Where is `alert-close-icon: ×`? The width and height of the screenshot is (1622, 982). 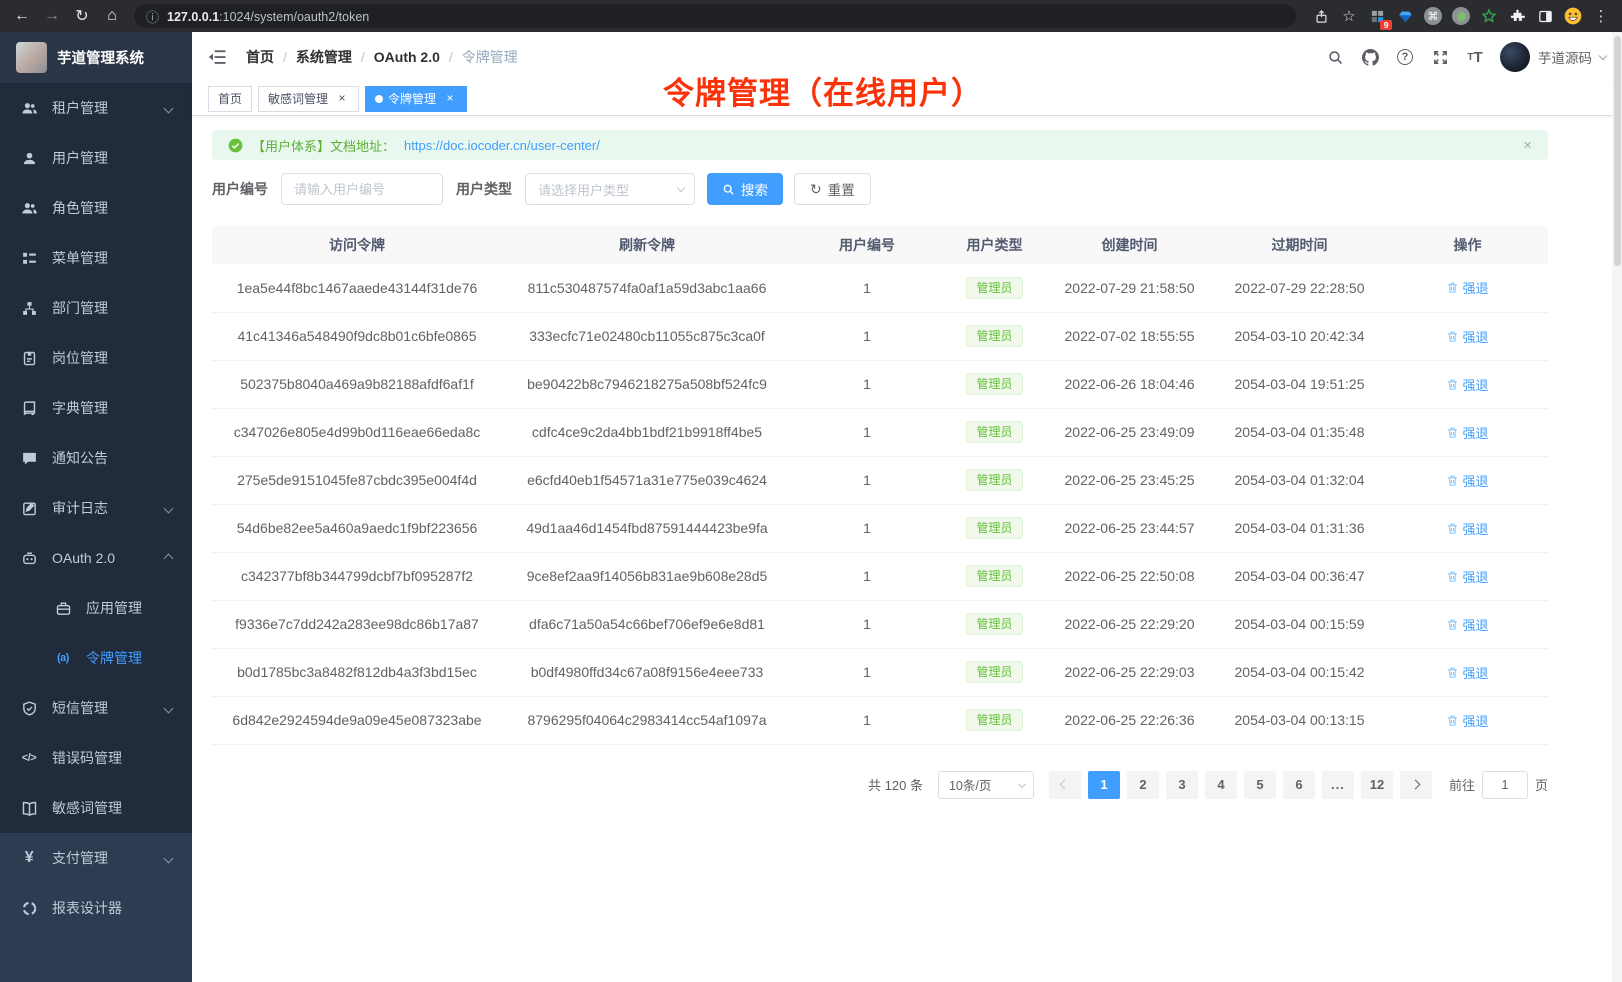
alert-close-icon: × is located at coordinates (1527, 145).